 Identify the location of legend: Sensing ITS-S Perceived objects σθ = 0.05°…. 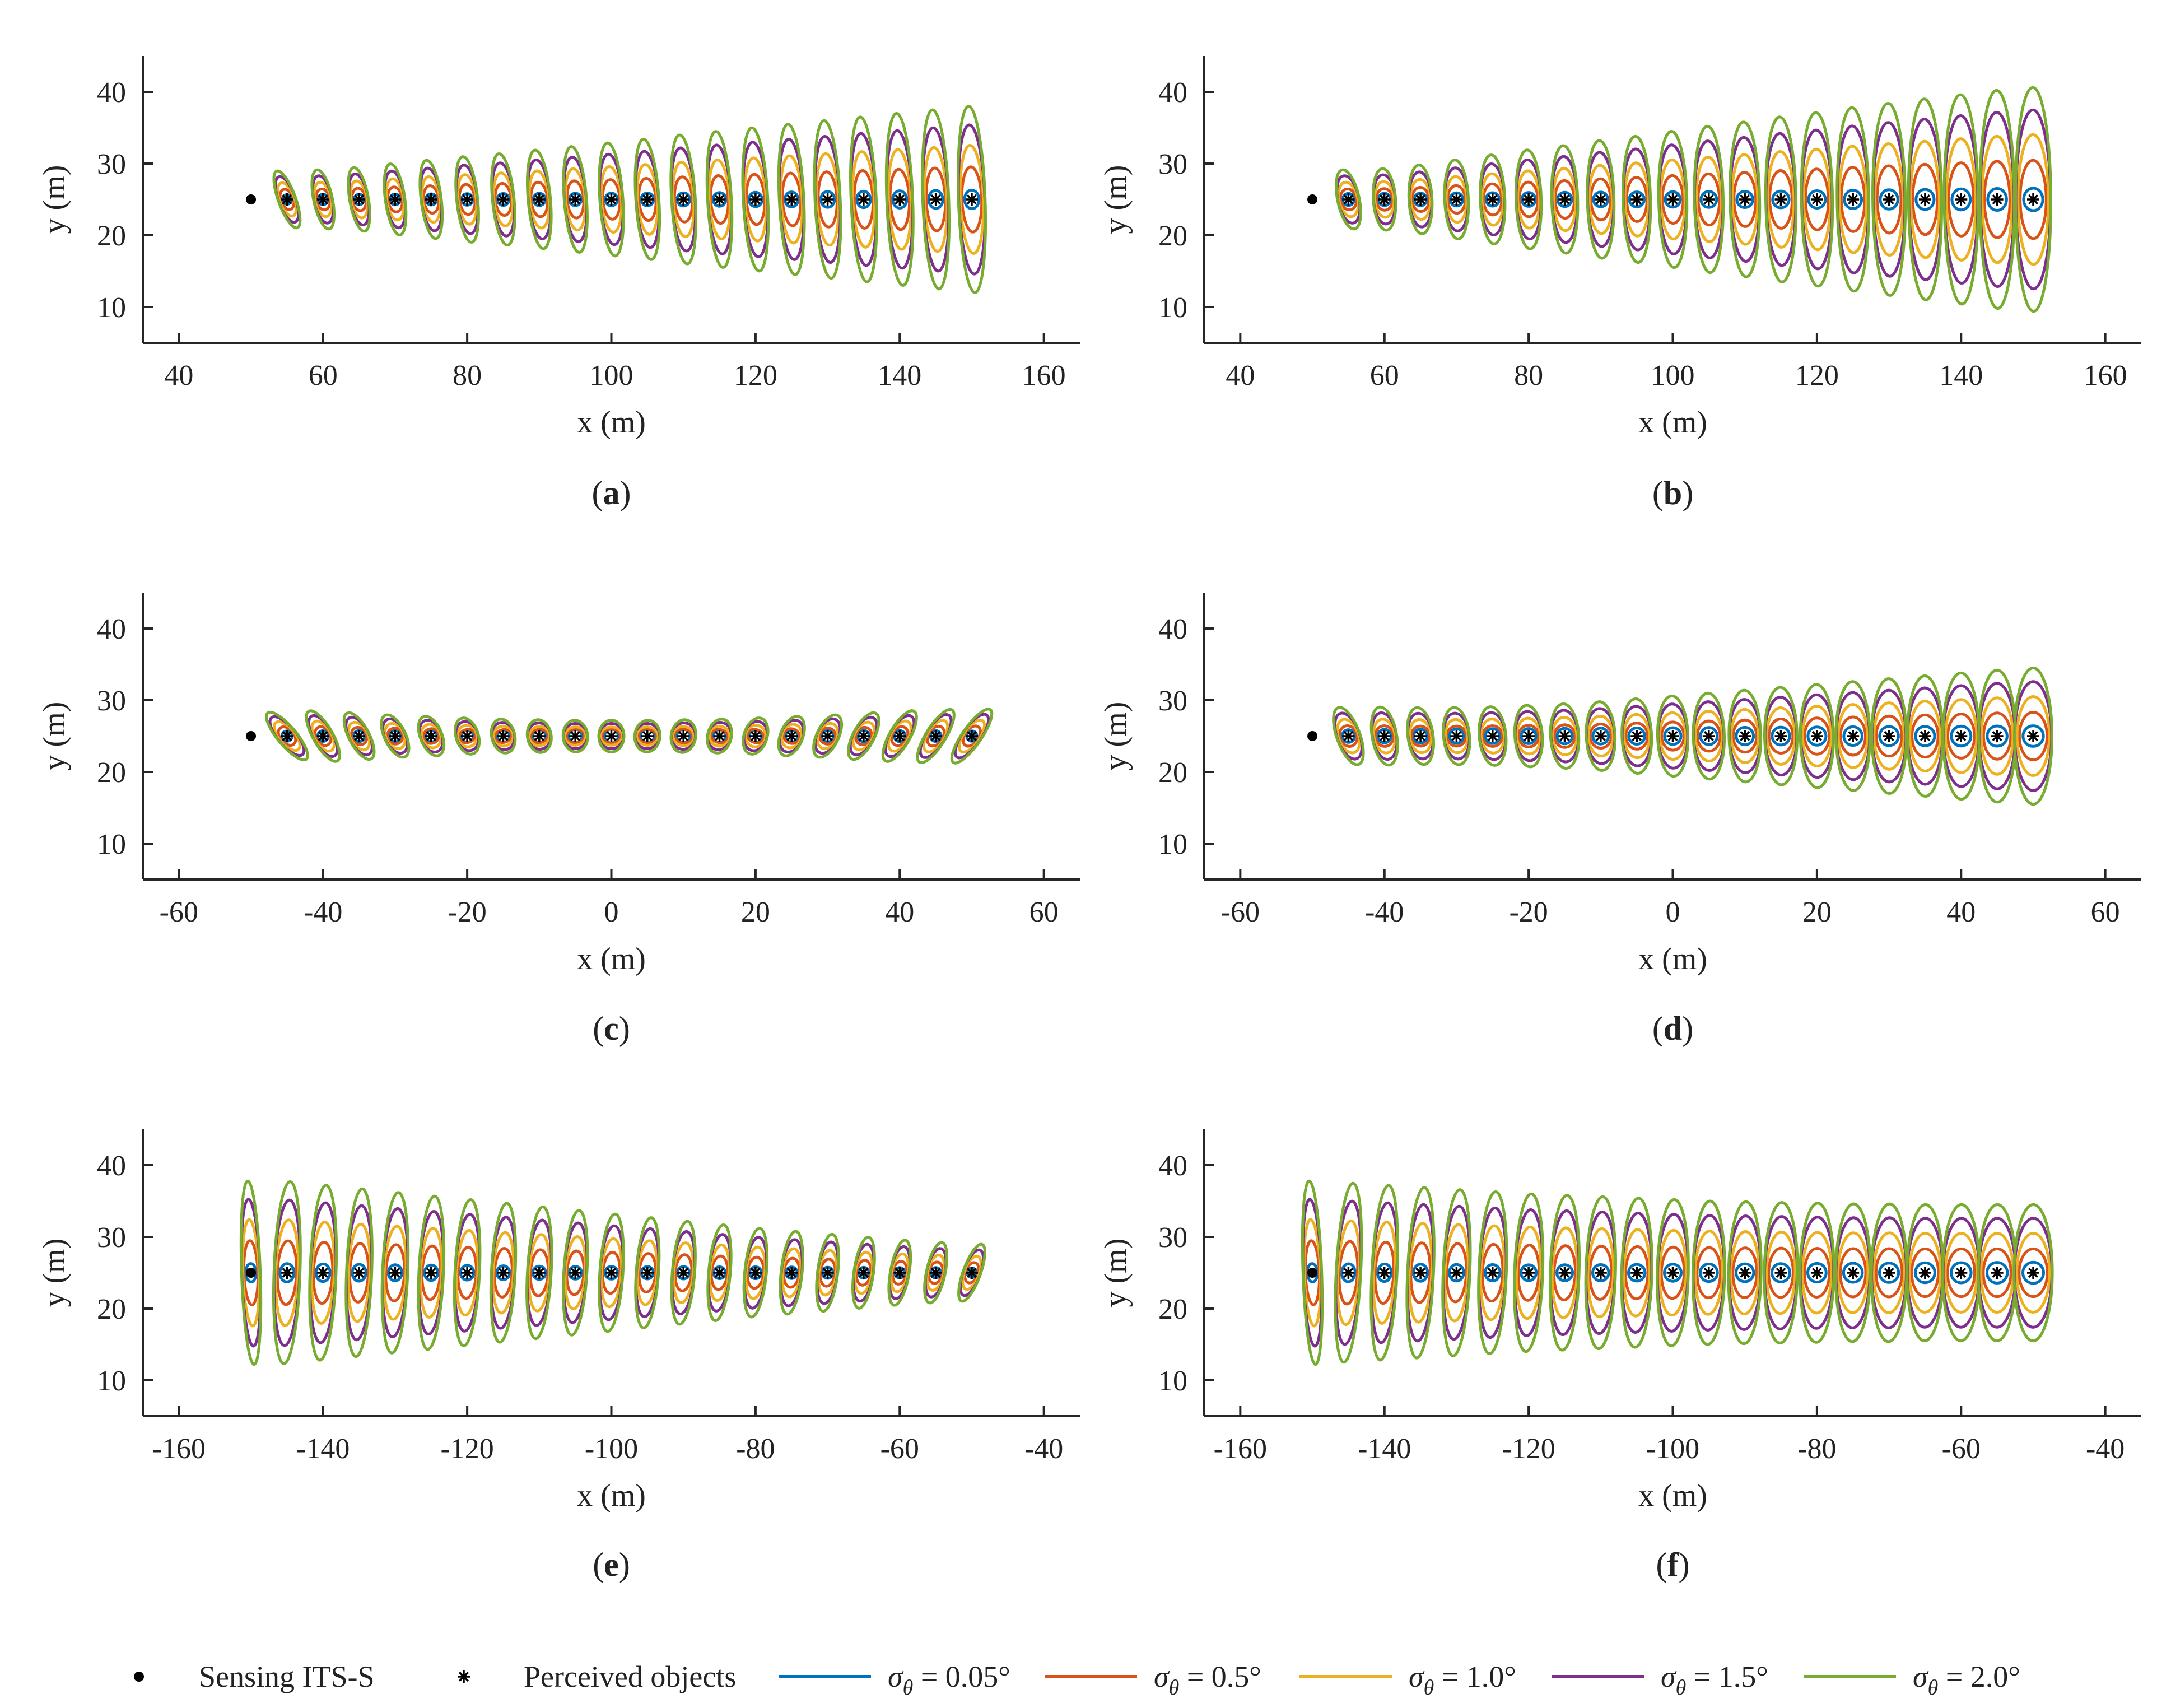
(1077, 1680).